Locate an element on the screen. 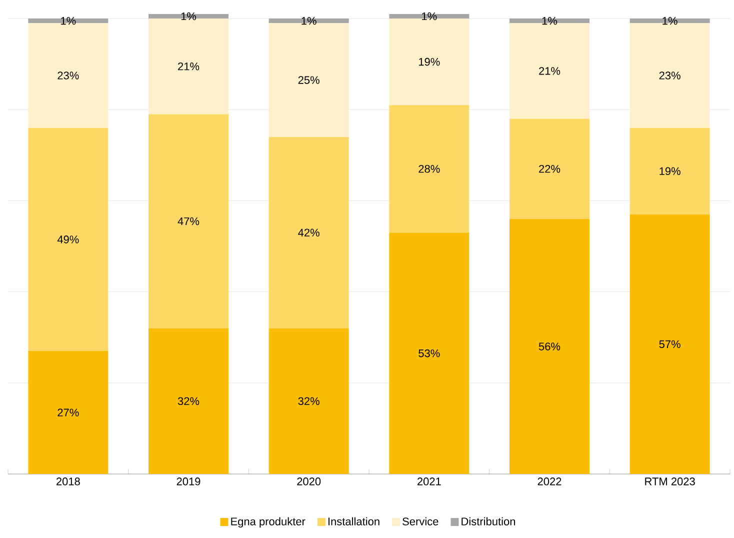 The width and height of the screenshot is (734, 538). data-label: 25% is located at coordinates (309, 80).